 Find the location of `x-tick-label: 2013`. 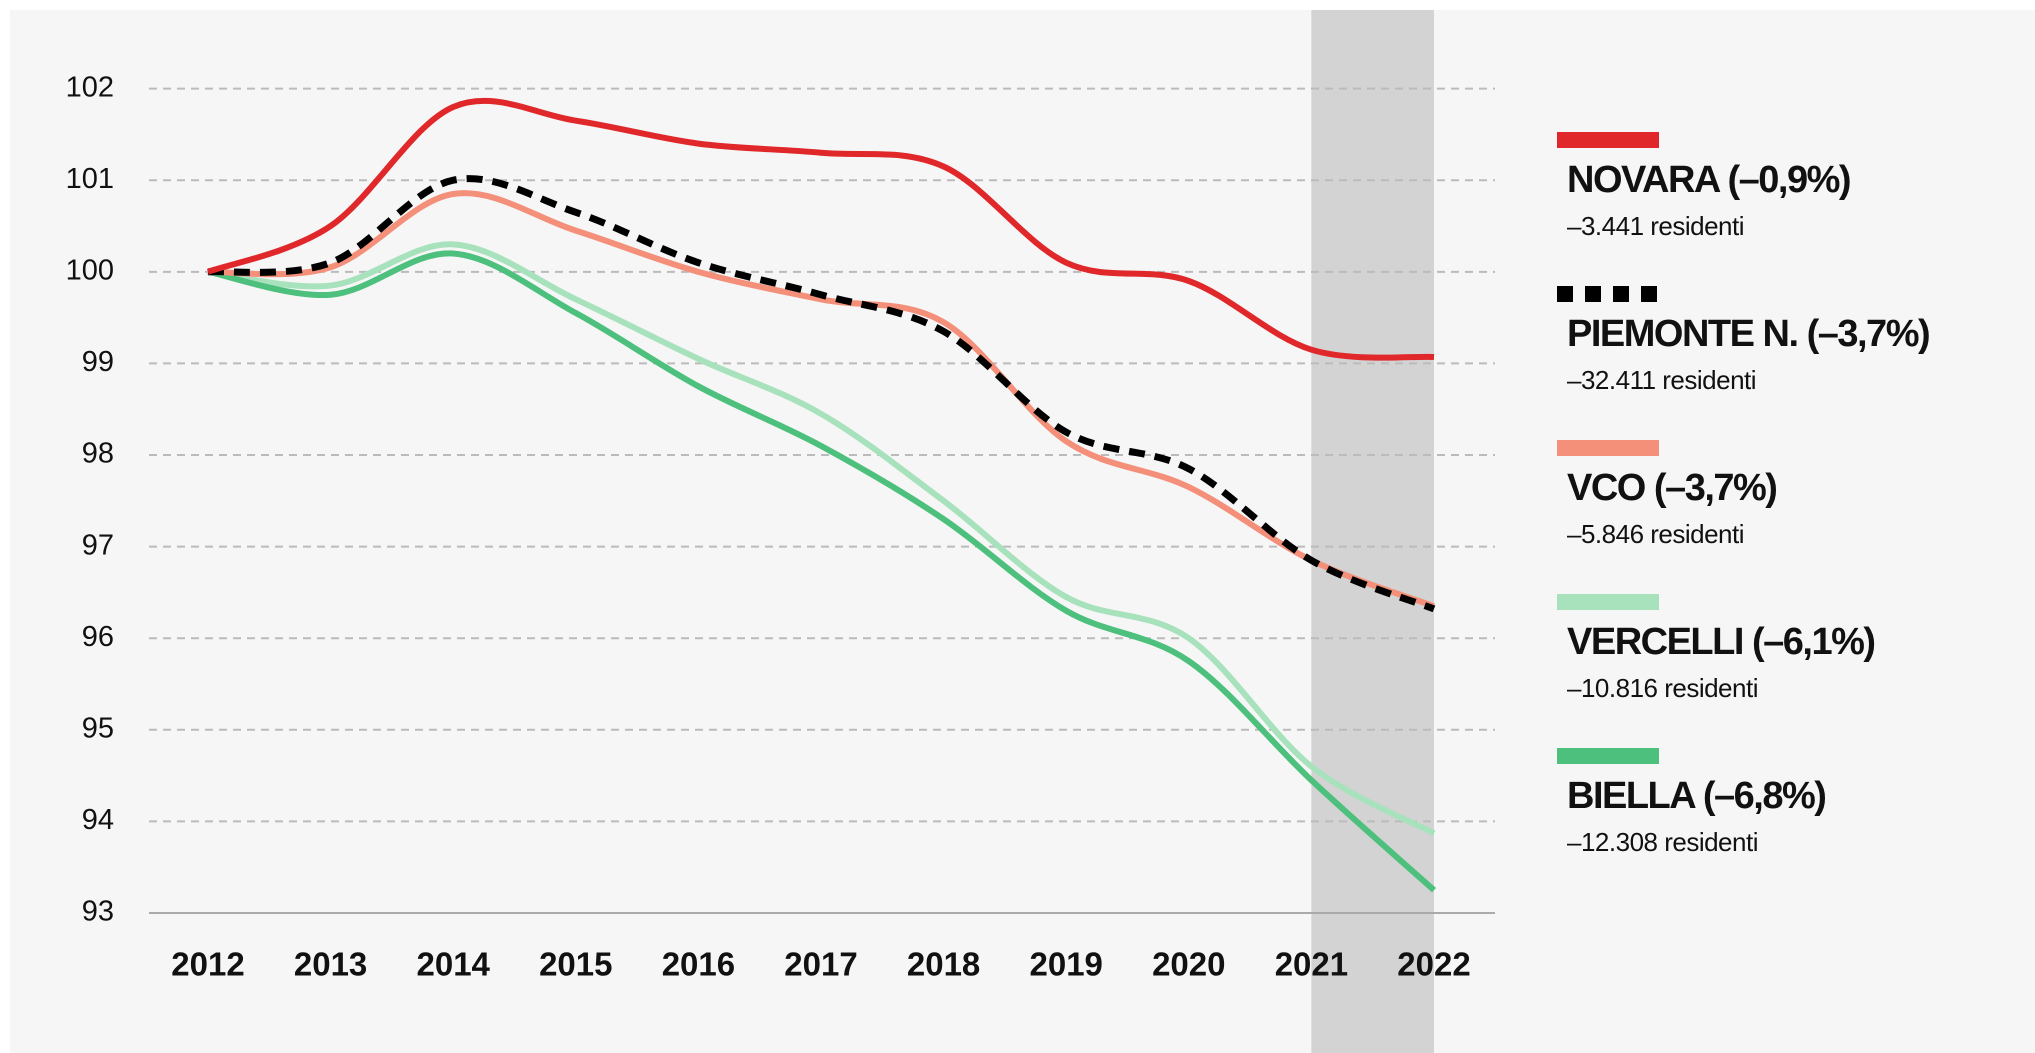

x-tick-label: 2013 is located at coordinates (330, 964).